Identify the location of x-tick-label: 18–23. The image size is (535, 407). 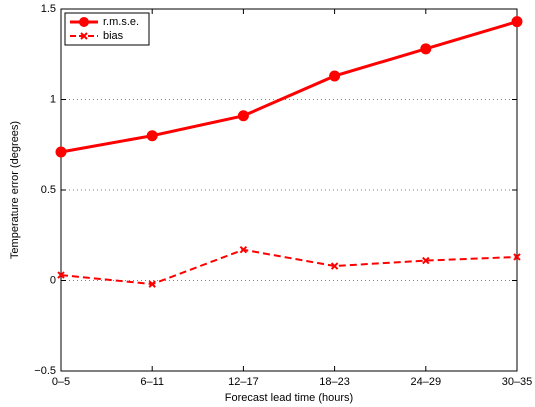
(334, 382).